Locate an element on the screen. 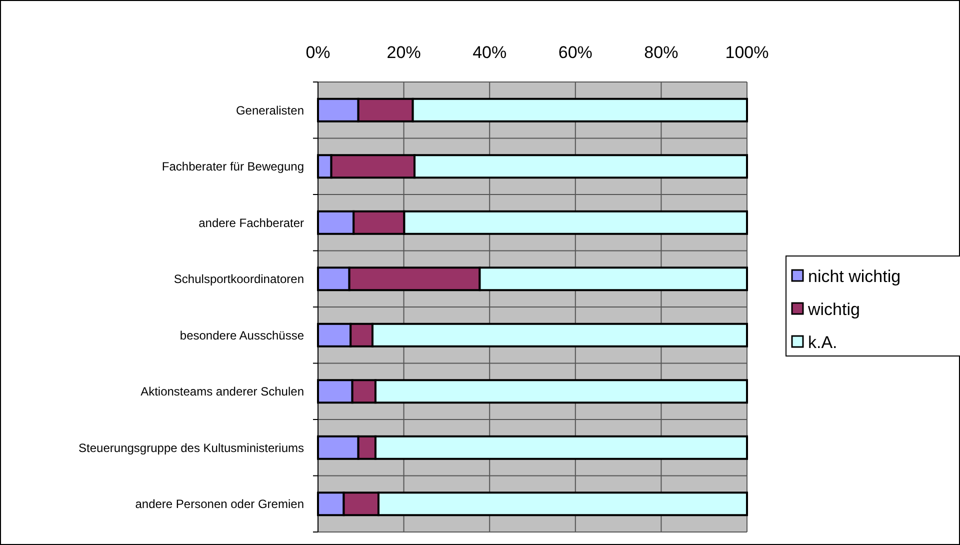 The image size is (960, 545). y-tick-label: Fachberater für Bewegung is located at coordinates (233, 167).